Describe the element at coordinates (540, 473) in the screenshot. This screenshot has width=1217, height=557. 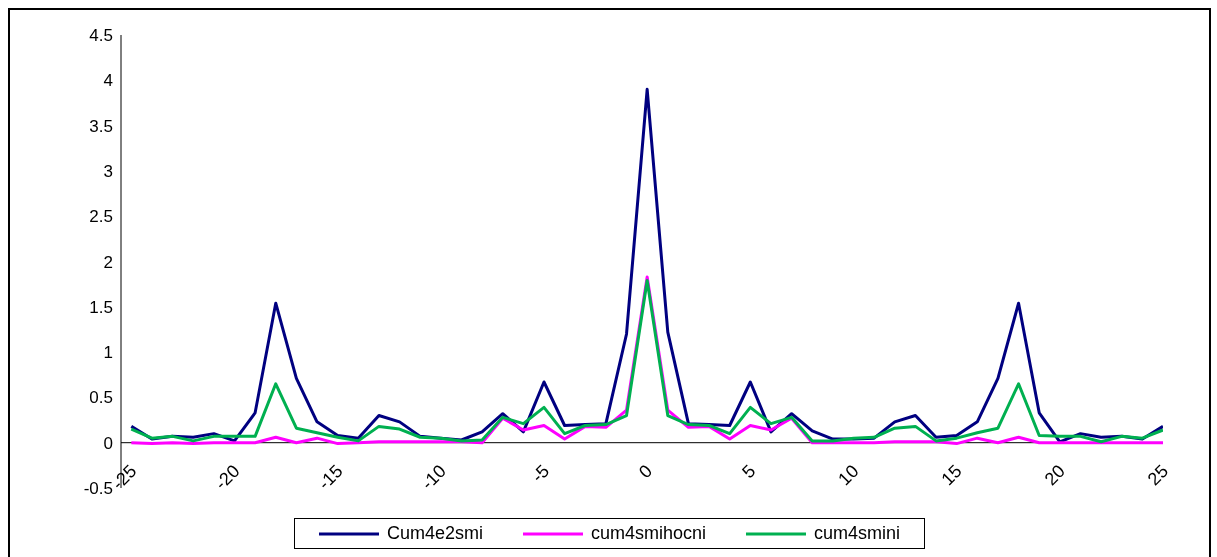
I see `x-tick-label: -5` at that location.